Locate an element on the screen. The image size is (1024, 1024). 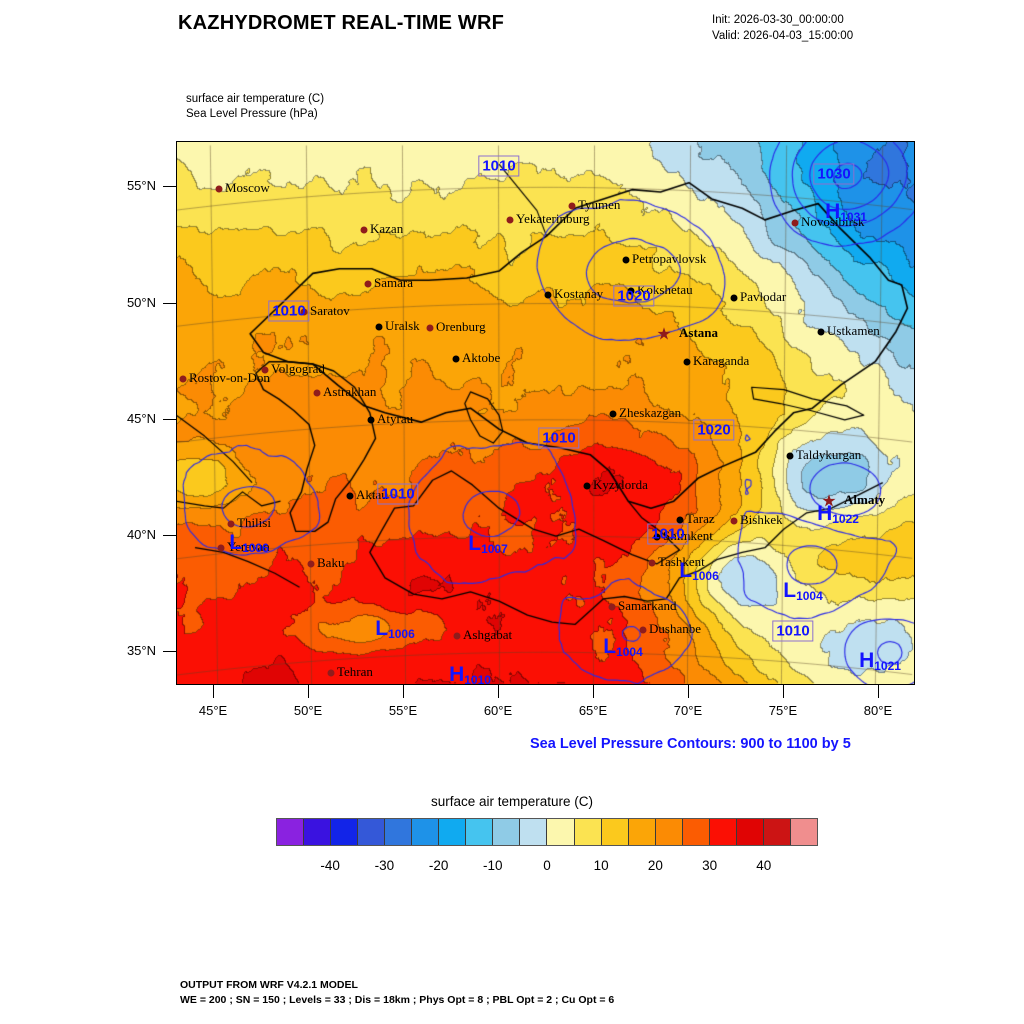
city-label: Kyzylorda is located at coordinates (620, 484).